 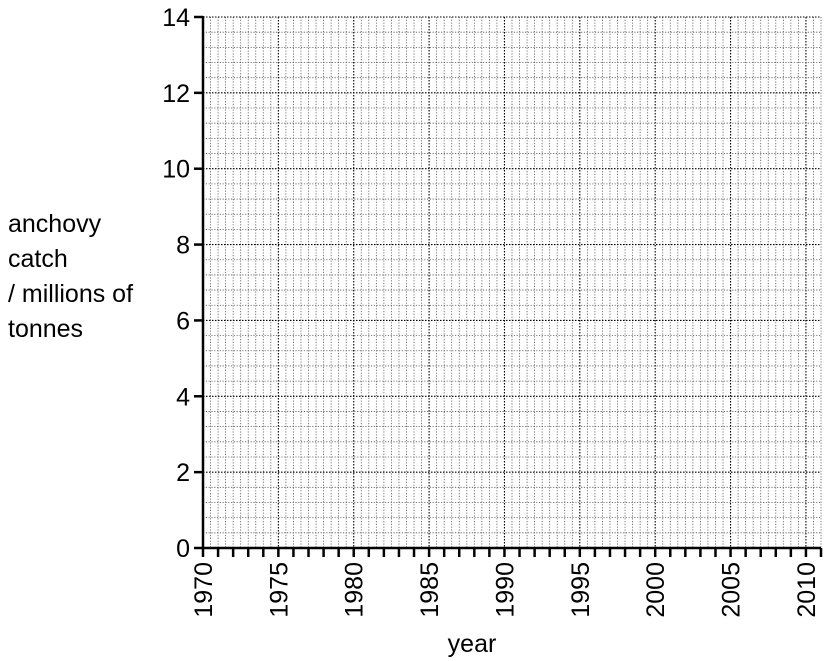 What do you see at coordinates (204, 590) in the screenshot?
I see `x-tick-label: 1970` at bounding box center [204, 590].